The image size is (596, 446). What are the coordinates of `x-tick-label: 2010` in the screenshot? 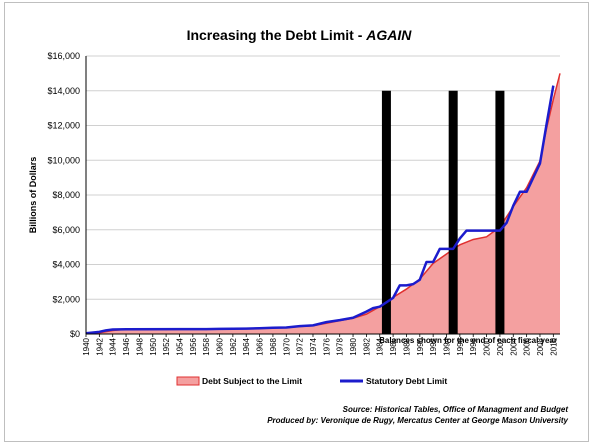 It's located at (553, 346).